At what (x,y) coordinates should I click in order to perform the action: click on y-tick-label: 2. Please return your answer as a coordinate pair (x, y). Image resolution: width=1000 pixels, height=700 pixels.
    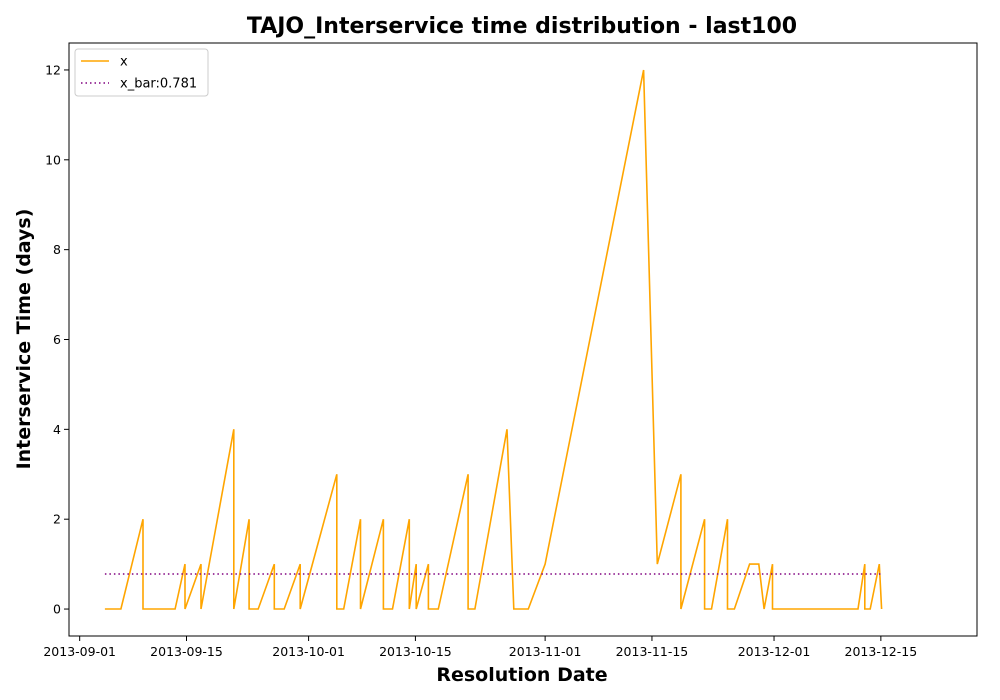
    Looking at the image, I should click on (57, 519).